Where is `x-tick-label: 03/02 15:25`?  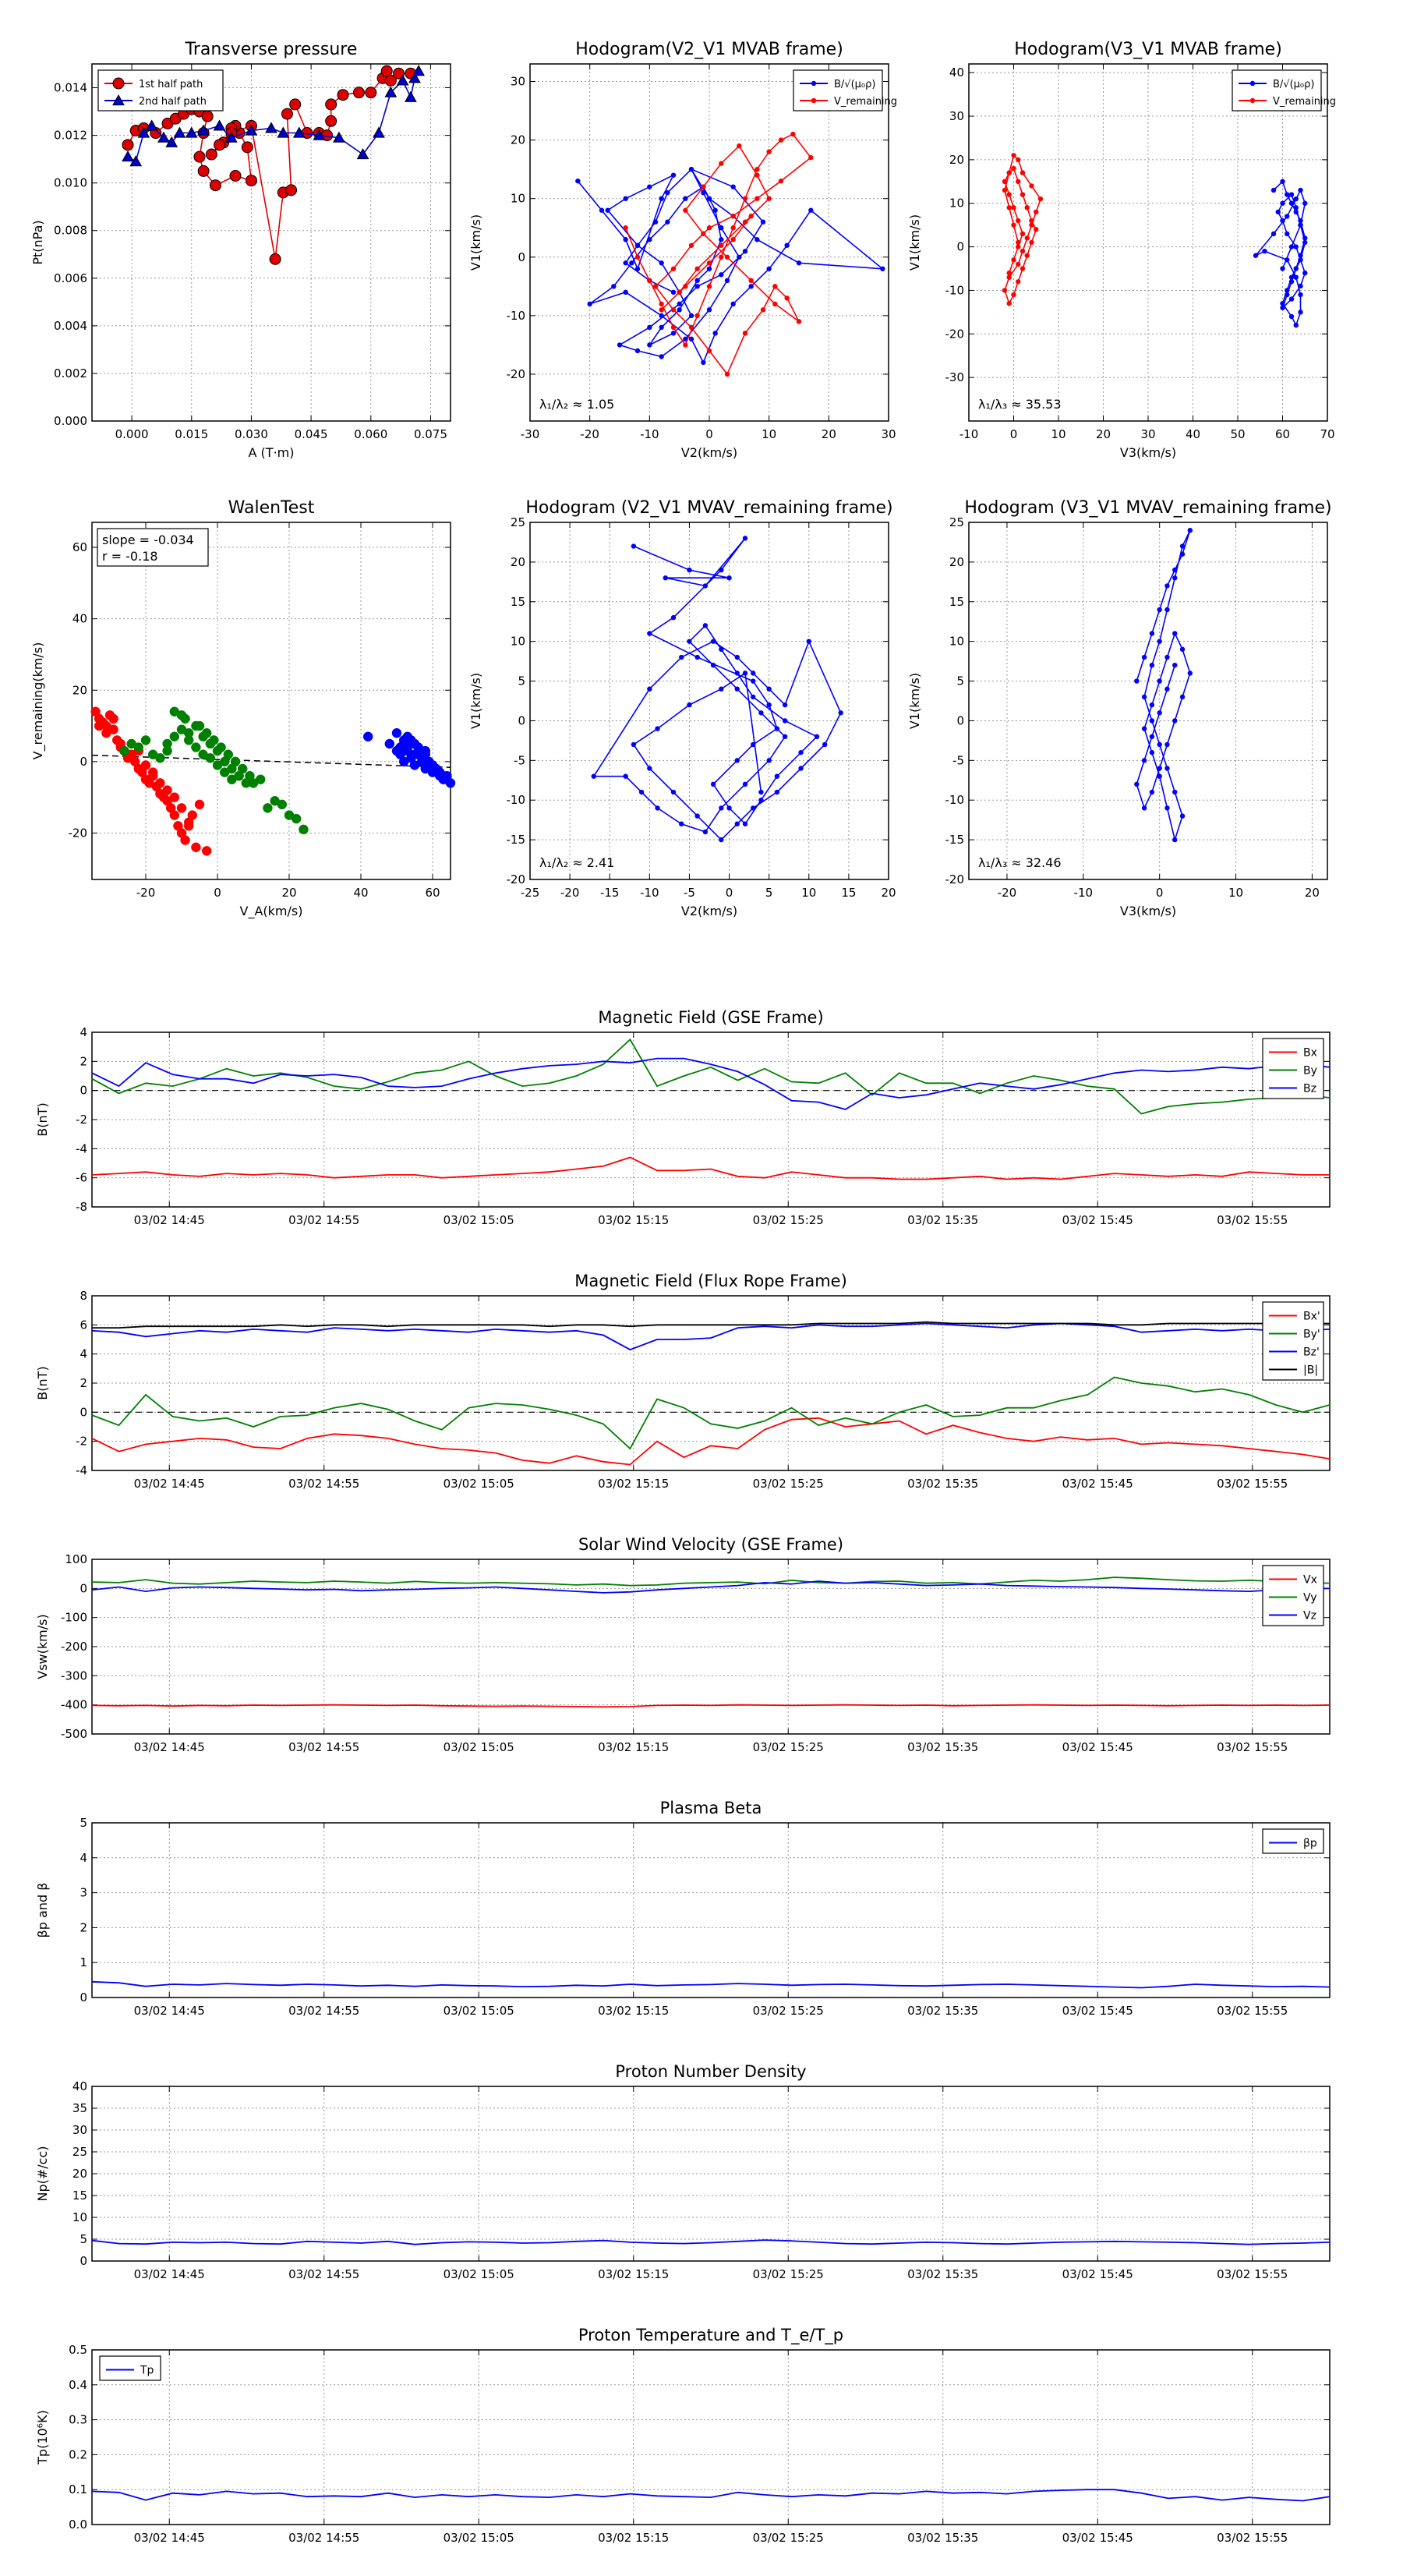 x-tick-label: 03/02 15:25 is located at coordinates (788, 1484).